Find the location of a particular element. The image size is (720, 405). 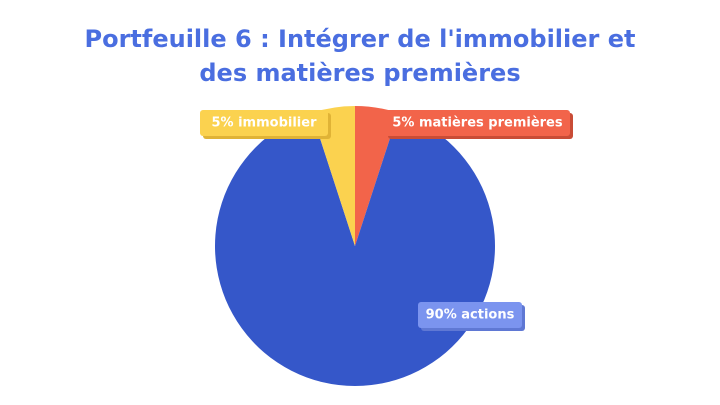

slice-label: 5% matières premières is located at coordinates (477, 123).